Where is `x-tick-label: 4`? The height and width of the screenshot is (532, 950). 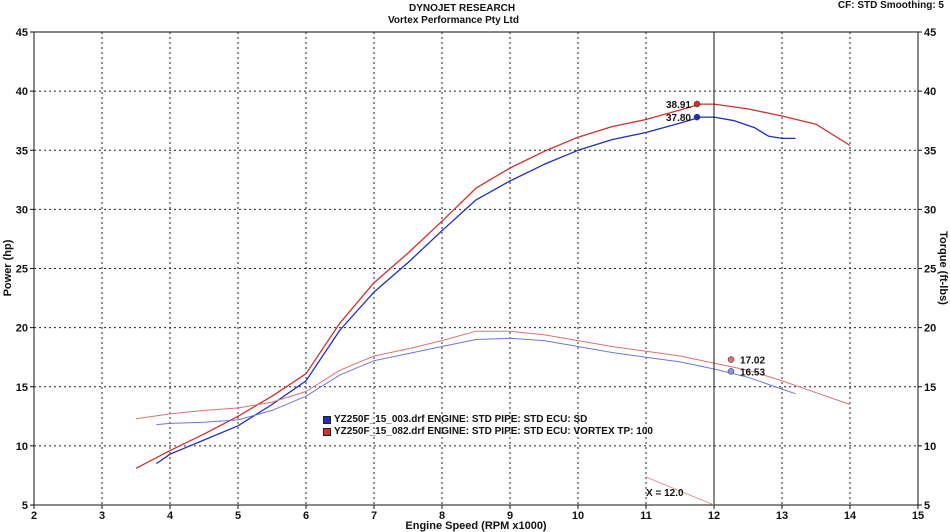
x-tick-label: 4 is located at coordinates (170, 516).